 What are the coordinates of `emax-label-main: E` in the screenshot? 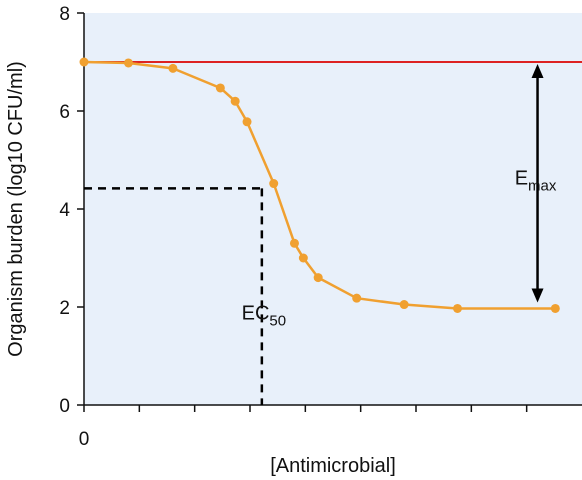 It's located at (521, 179).